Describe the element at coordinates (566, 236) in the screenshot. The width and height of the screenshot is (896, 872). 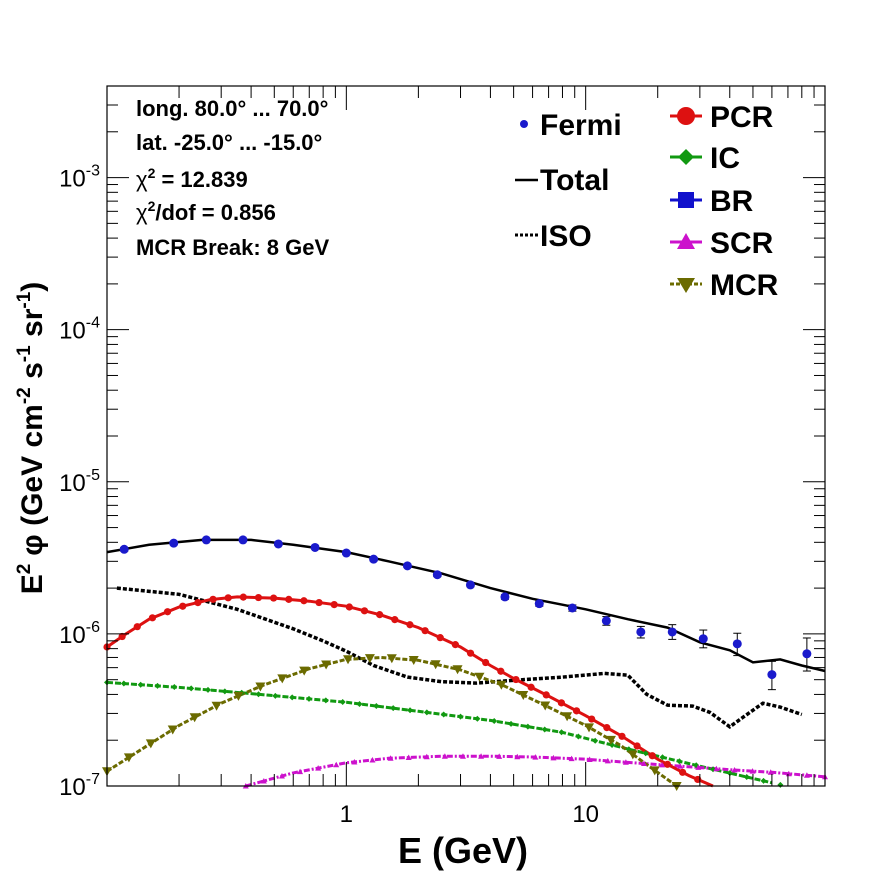
I see `legend-label-iso: ISO` at that location.